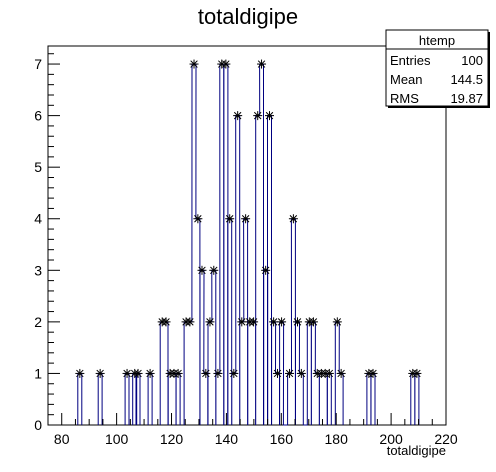 The image size is (496, 472). Describe the element at coordinates (472, 60) in the screenshot. I see `stats-row-value: 100` at that location.